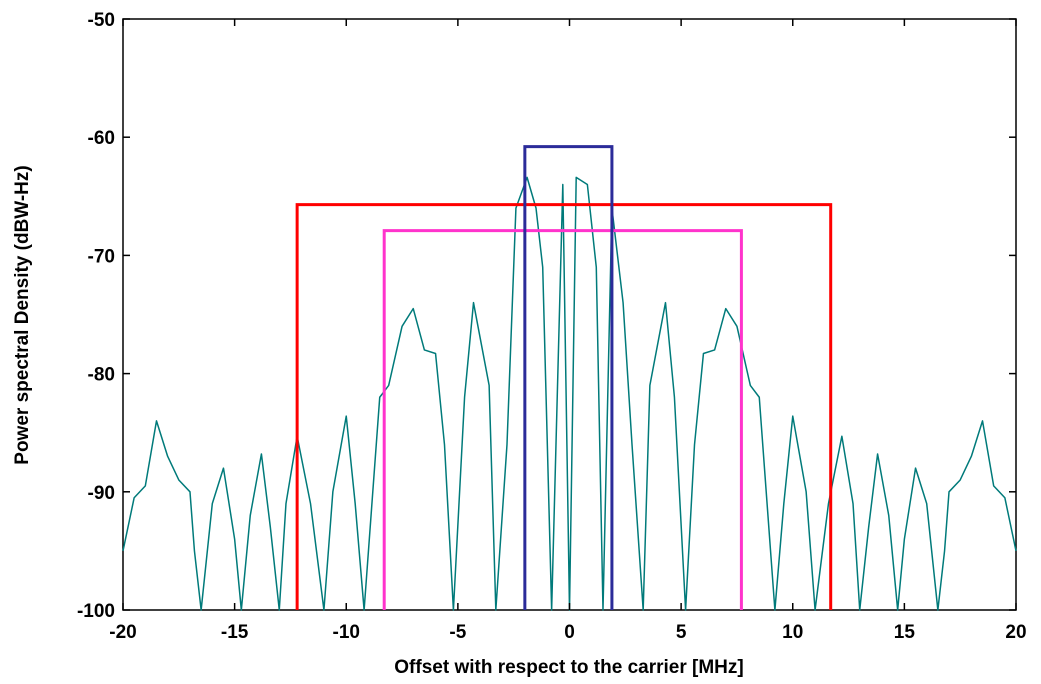 Image resolution: width=1041 pixels, height=684 pixels. What do you see at coordinates (101, 493) in the screenshot?
I see `y-tick-label: -90` at bounding box center [101, 493].